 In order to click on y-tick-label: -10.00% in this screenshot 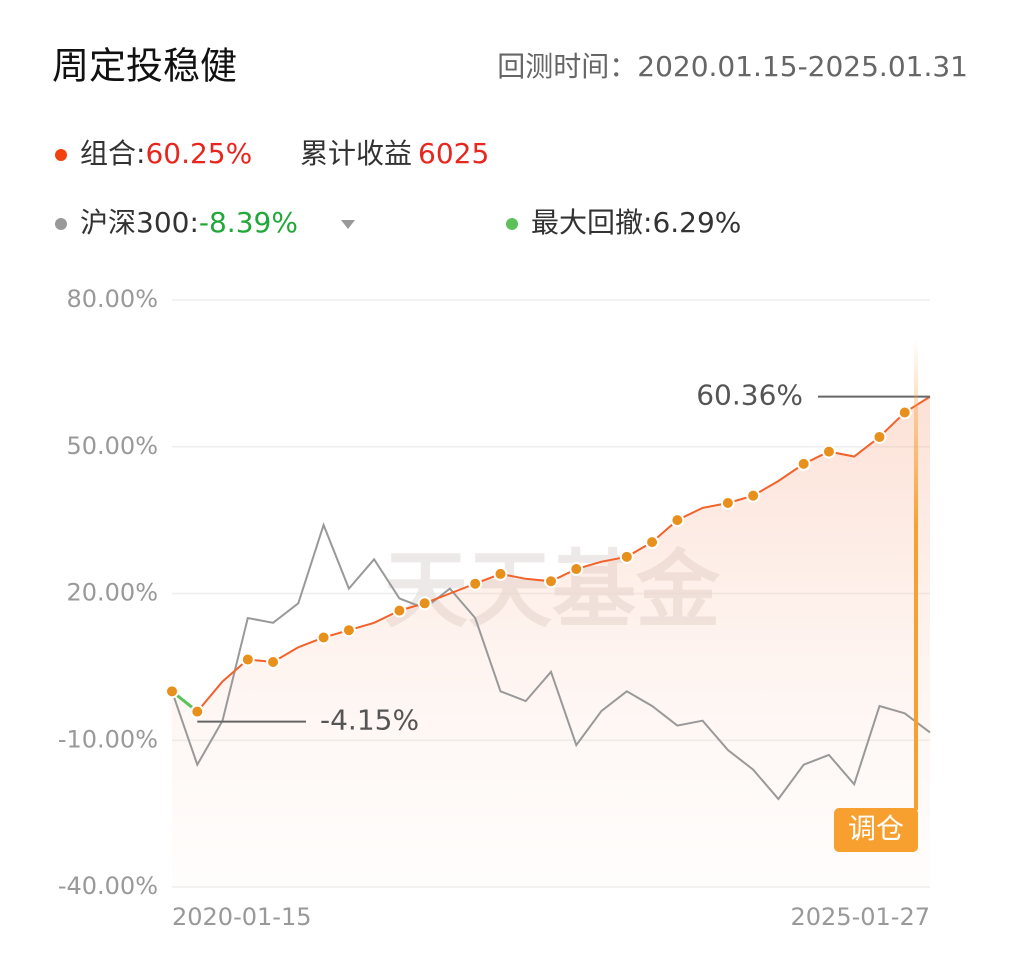, I will do `click(108, 739)`.